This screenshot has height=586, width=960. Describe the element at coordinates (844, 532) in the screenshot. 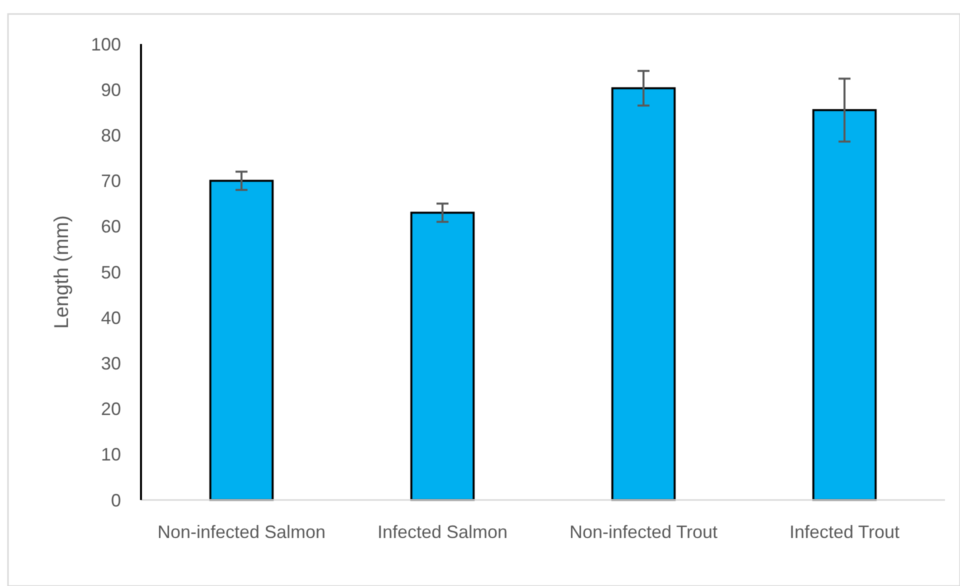

I see `x-tick-label: Infected Trout` at that location.